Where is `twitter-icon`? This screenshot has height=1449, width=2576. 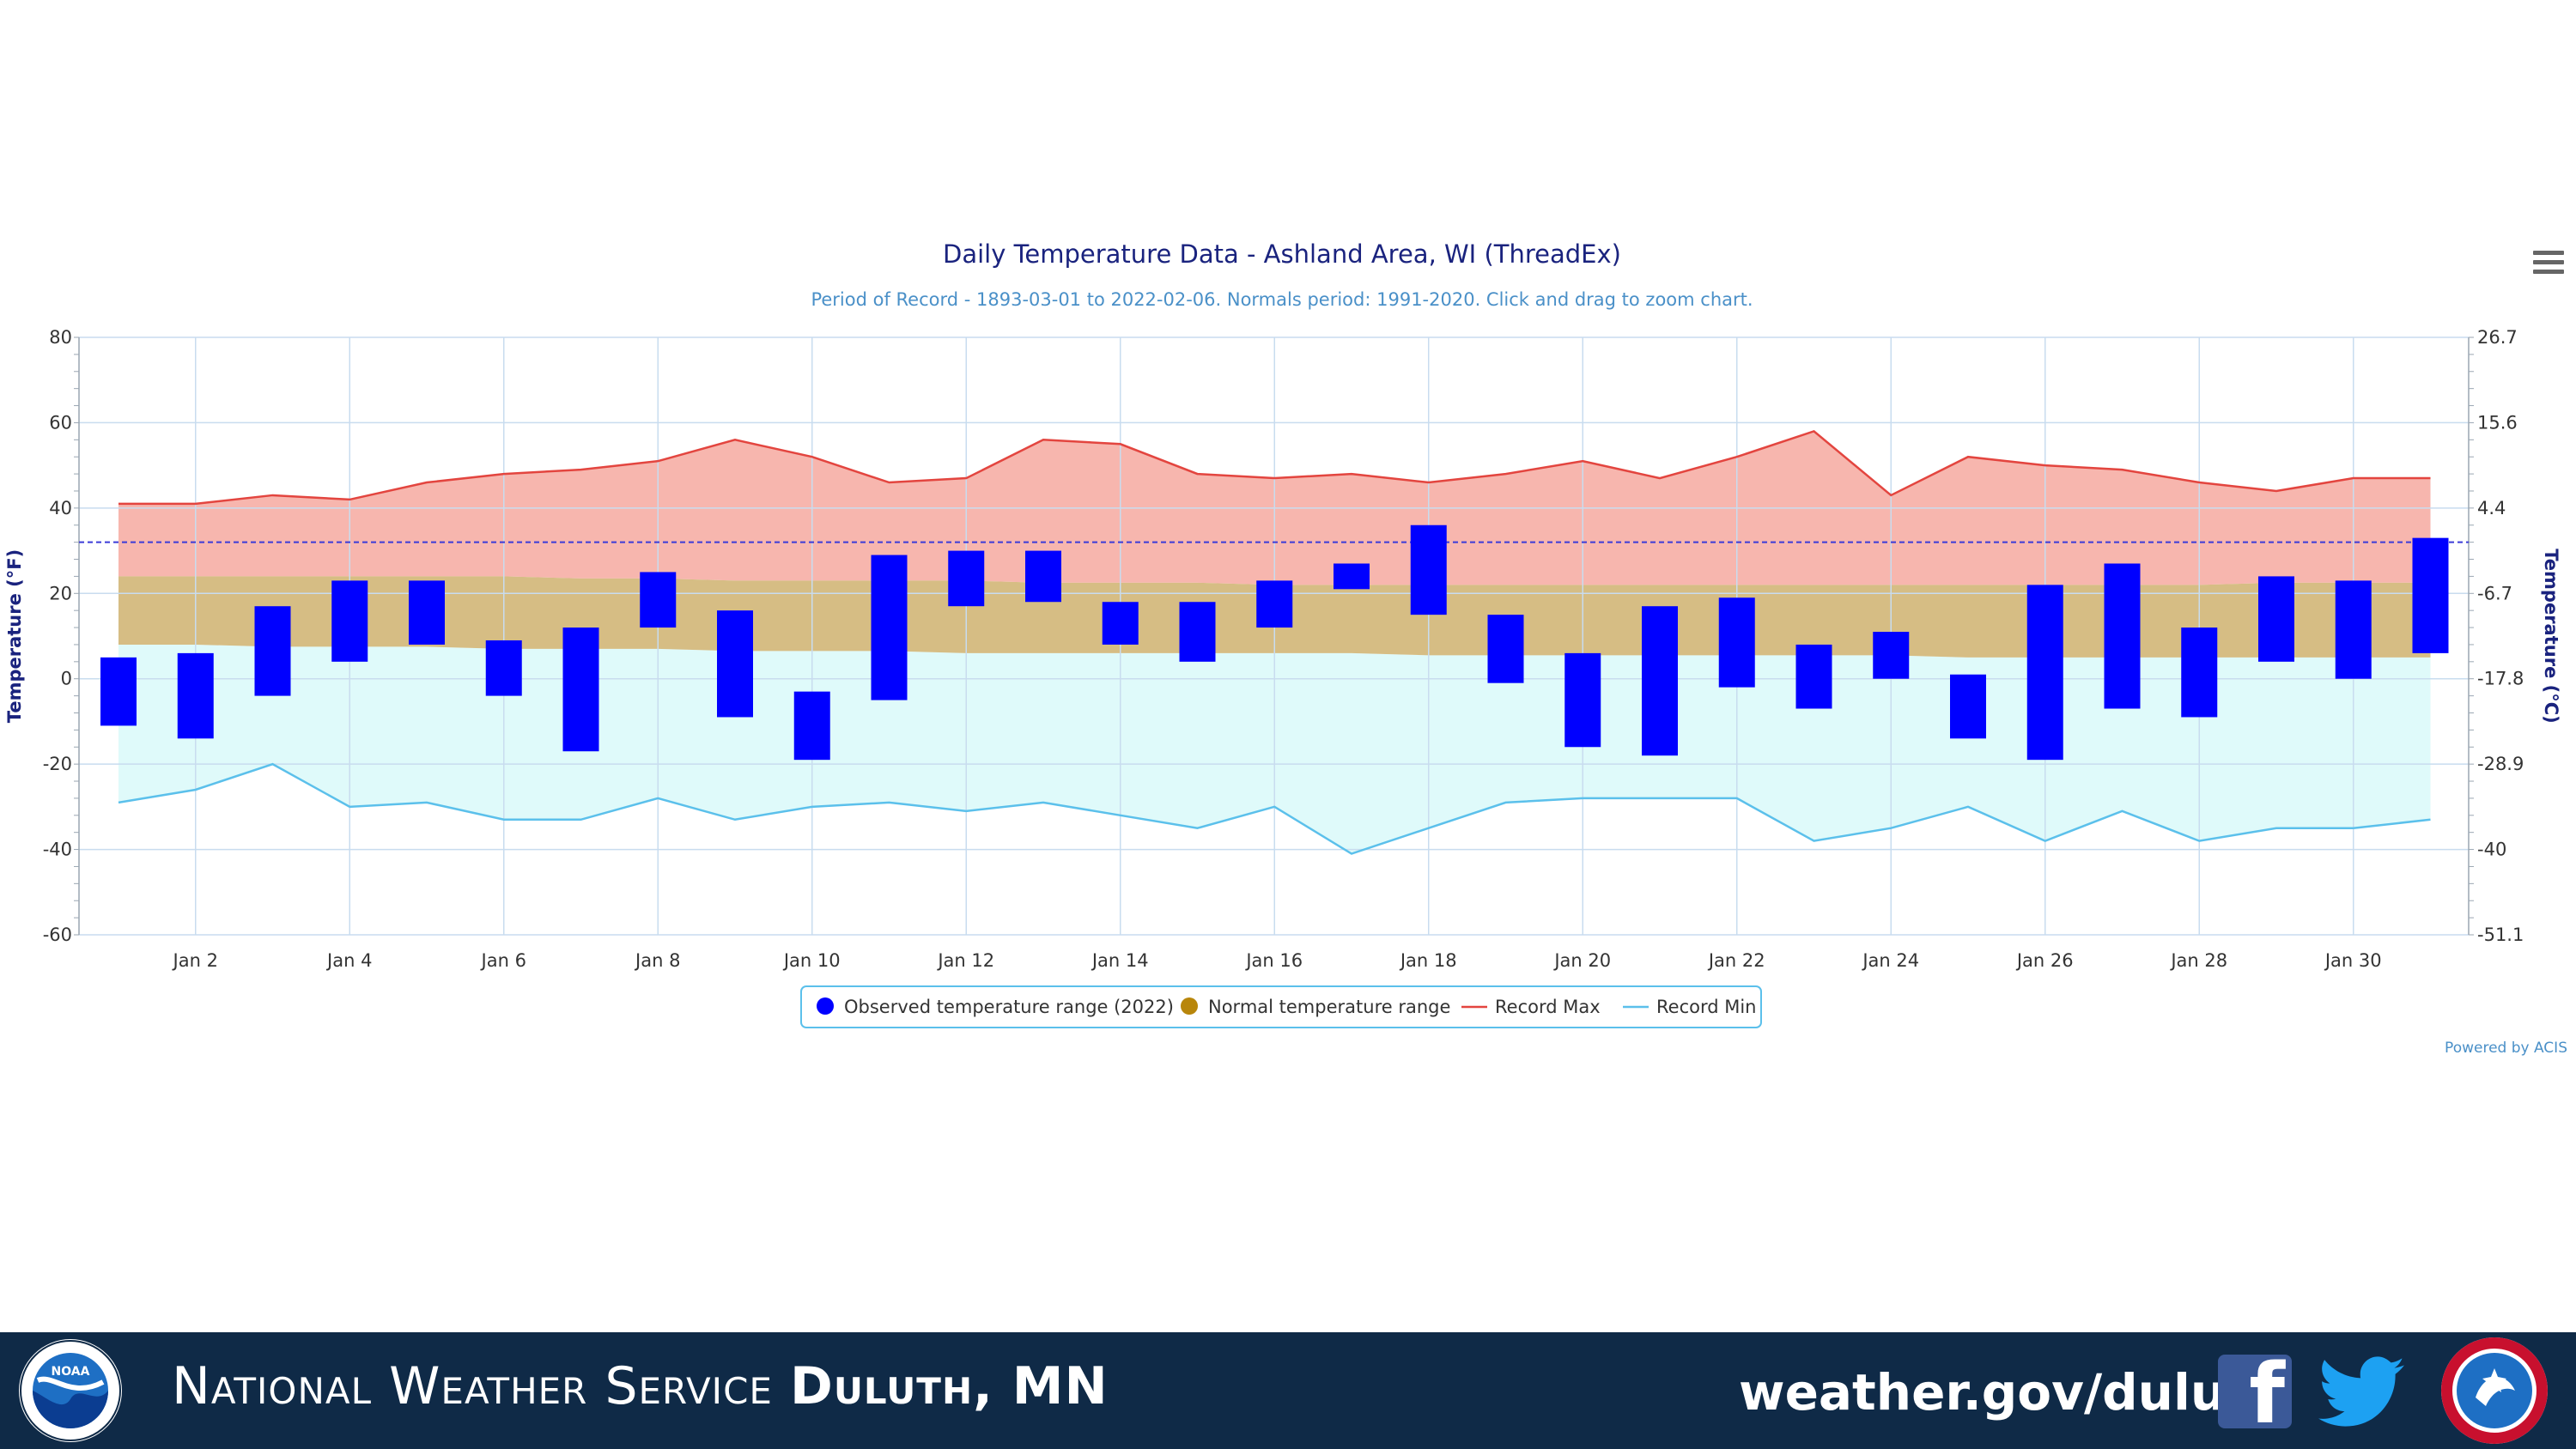
twitter-icon is located at coordinates (2361, 1392).